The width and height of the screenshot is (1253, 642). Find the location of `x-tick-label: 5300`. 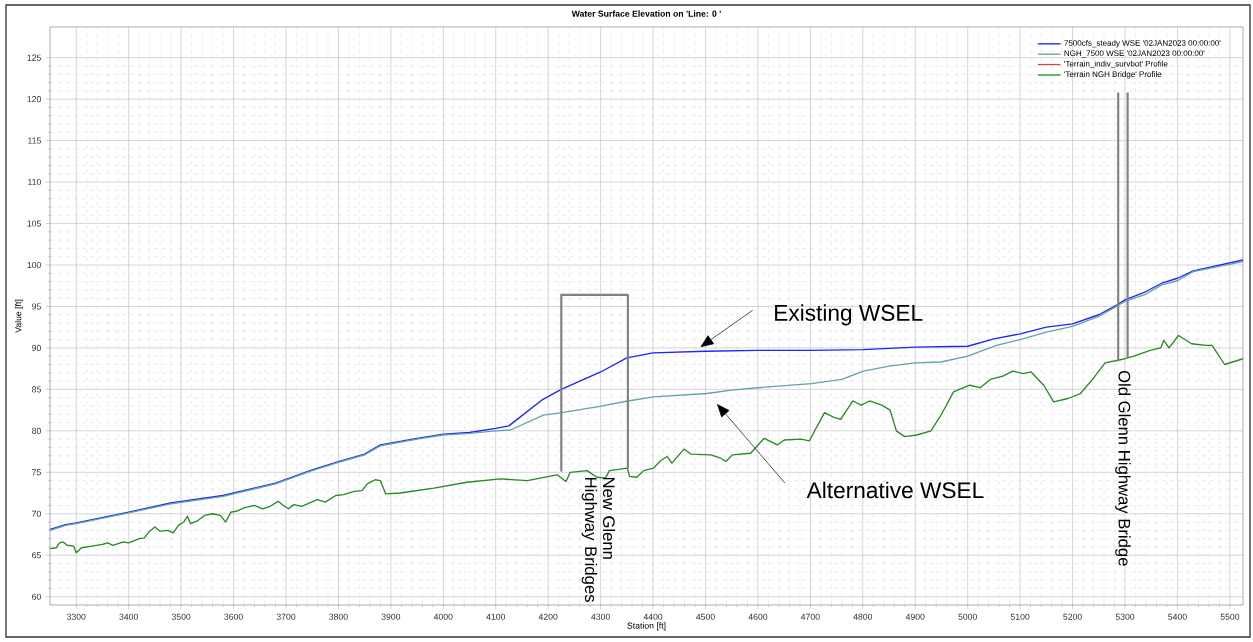

x-tick-label: 5300 is located at coordinates (1125, 616).